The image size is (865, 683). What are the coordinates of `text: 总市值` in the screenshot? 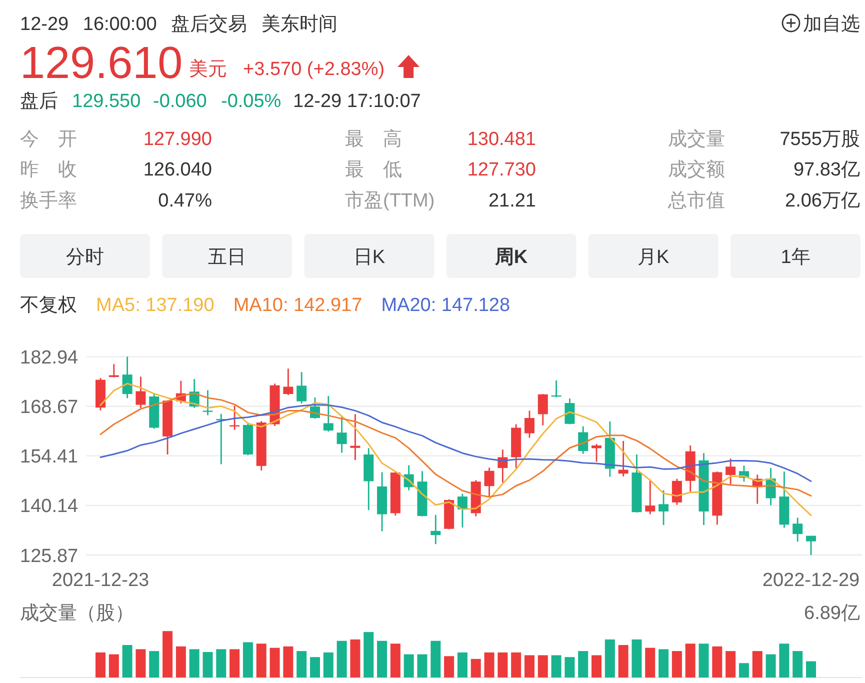 It's located at (696, 200).